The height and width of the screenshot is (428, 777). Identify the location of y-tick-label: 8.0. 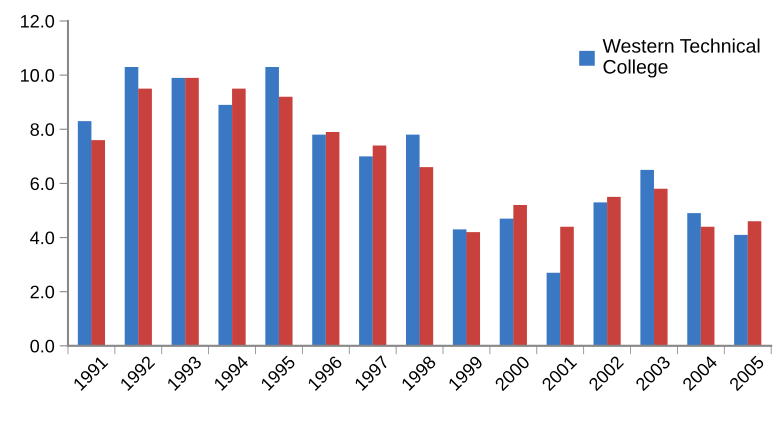
(42, 129).